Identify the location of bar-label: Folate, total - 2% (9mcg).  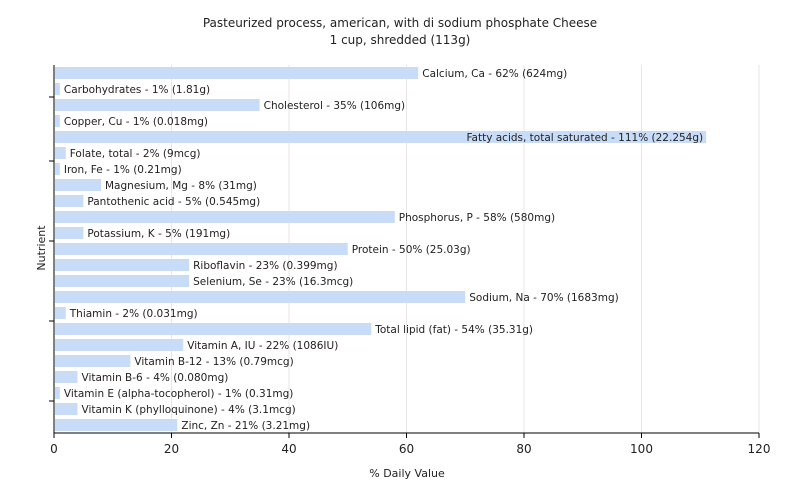
(135, 154).